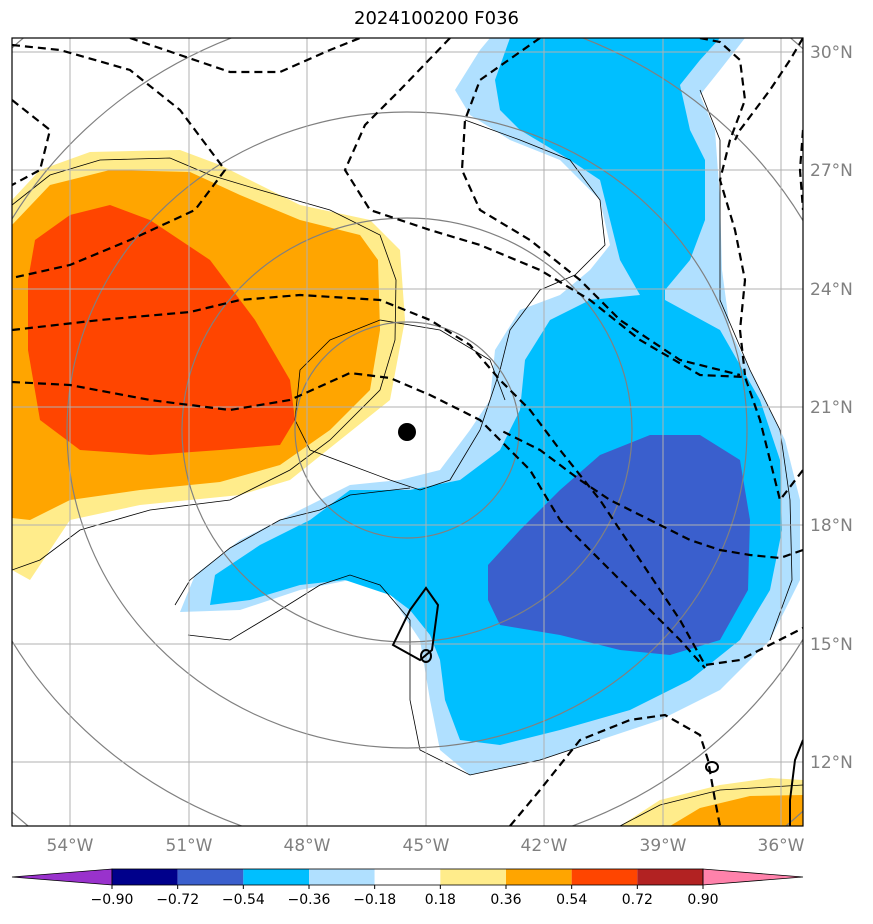  I want to click on colorbar-label: 0.18, so click(440, 900).